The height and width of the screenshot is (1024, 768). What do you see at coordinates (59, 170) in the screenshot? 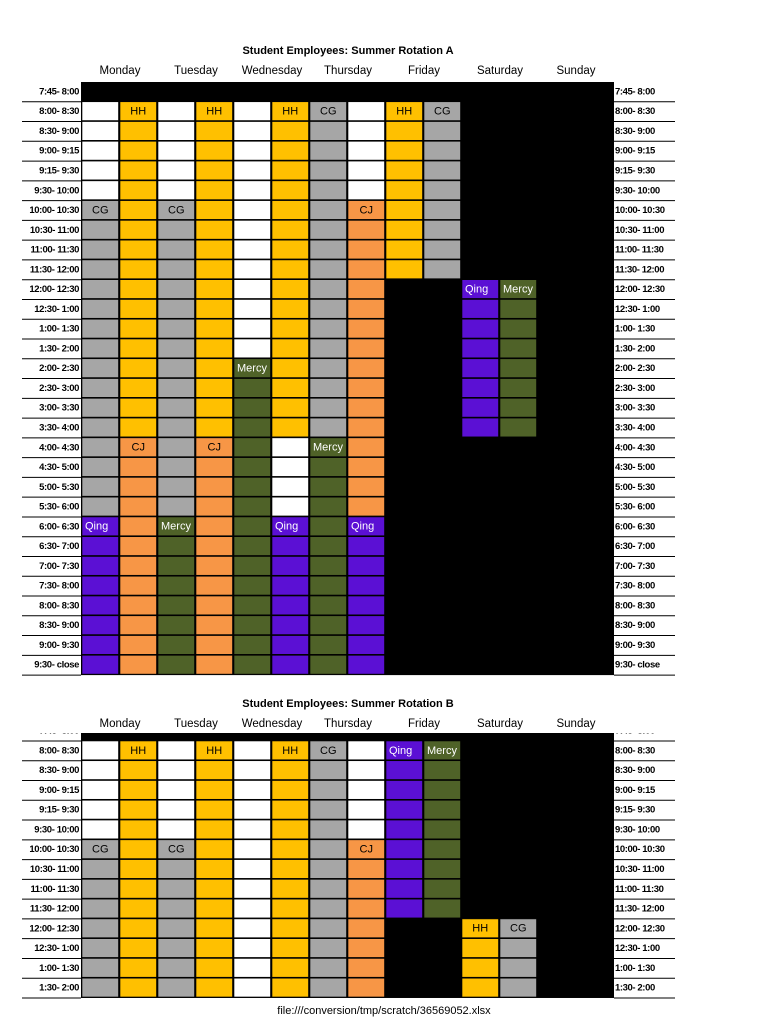
I see `time-label-left: 9:15- 9:30` at bounding box center [59, 170].